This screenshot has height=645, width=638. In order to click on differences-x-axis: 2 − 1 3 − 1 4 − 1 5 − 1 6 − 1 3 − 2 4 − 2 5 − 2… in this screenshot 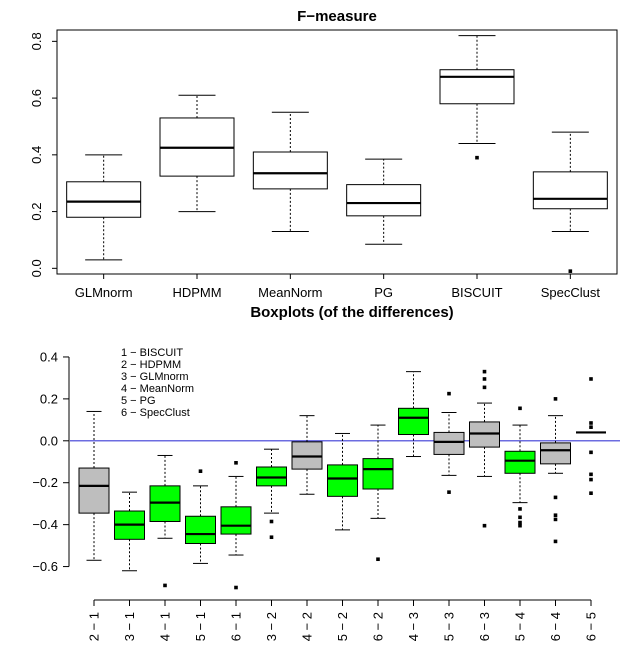, I will do `click(343, 620)`.